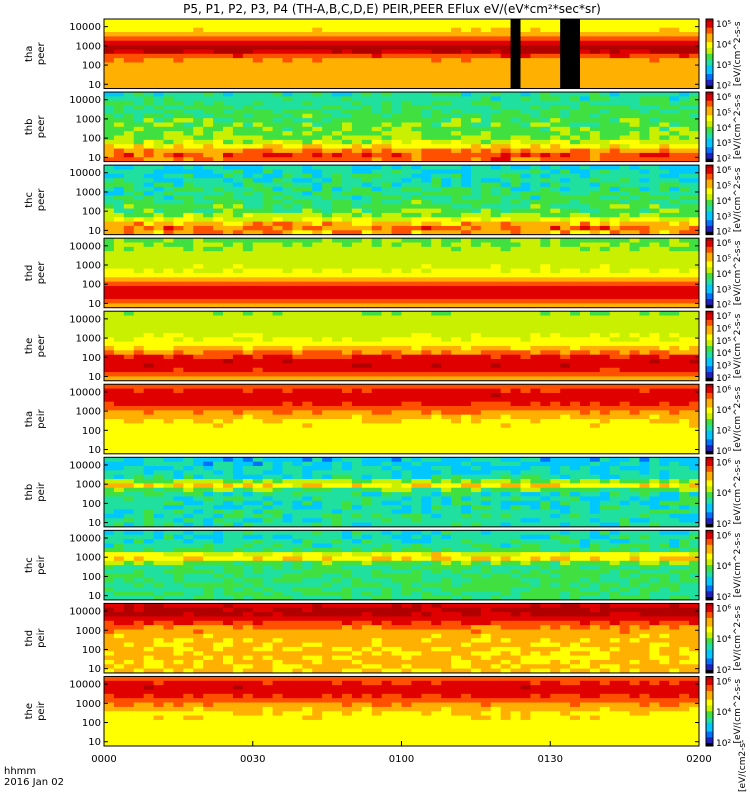 The height and width of the screenshot is (800, 750). Describe the element at coordinates (723, 306) in the screenshot. I see `colorbar-tick-label: 10²` at that location.